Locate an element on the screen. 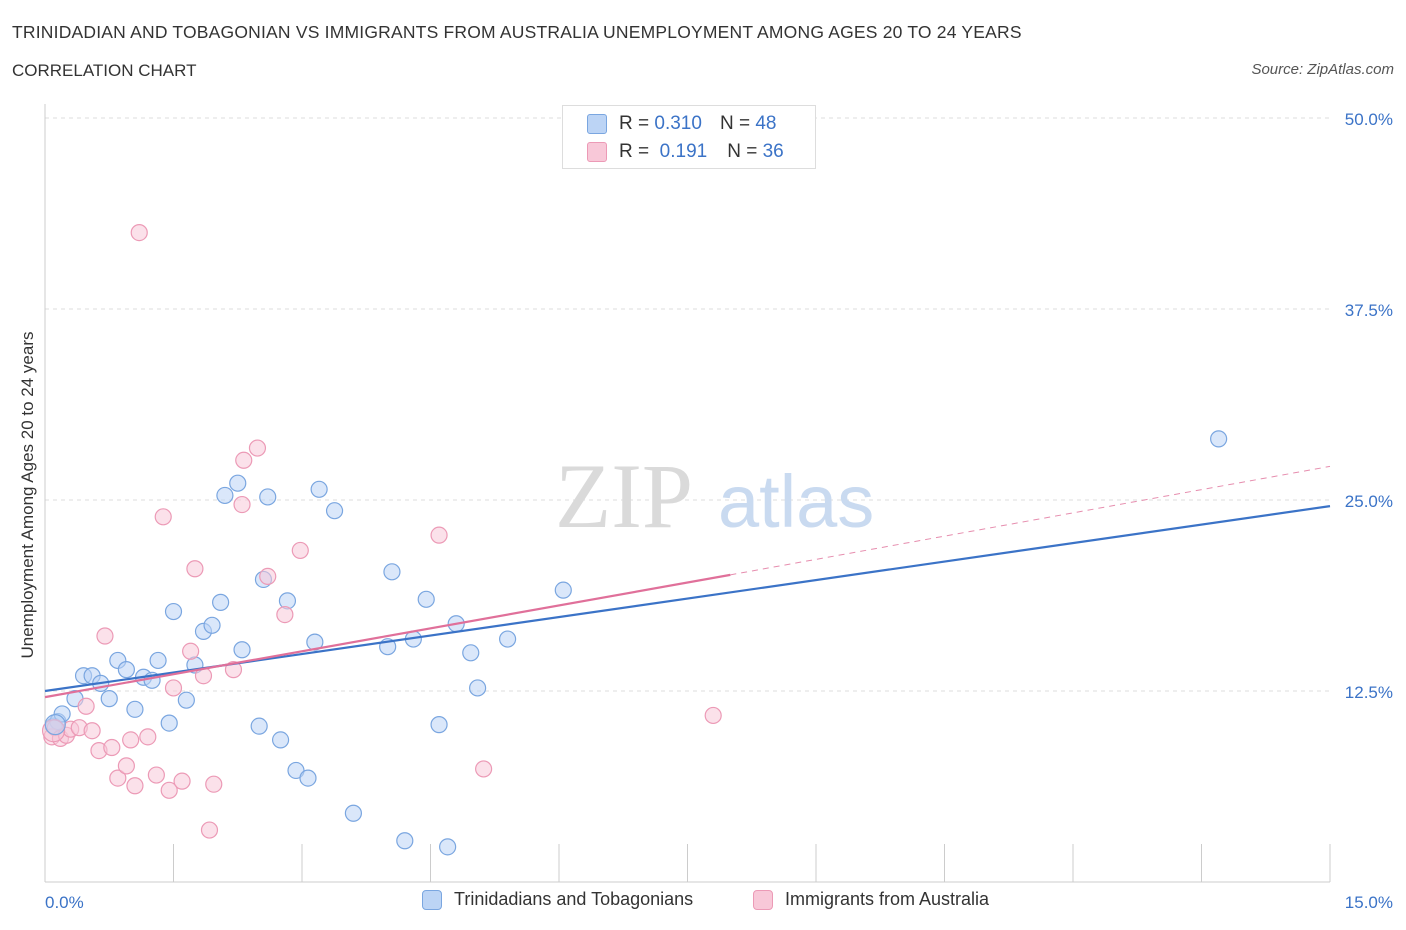 The image size is (1406, 930). x-tick-label: 15.0% is located at coordinates (1369, 902).